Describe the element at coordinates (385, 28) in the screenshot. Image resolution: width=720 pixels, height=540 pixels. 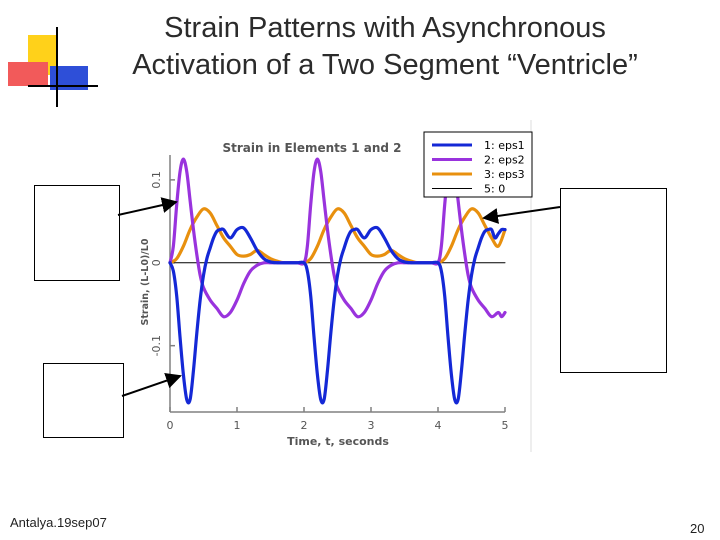
I see `title-line-1: Strain Patterns with Asynchronous` at that location.